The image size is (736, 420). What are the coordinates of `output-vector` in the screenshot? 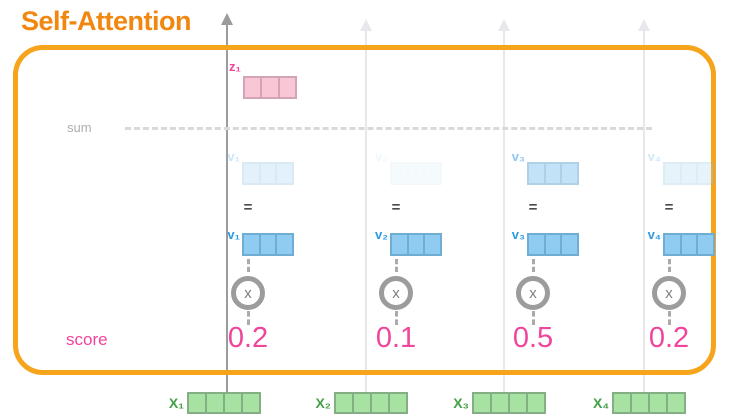 It's located at (270, 87).